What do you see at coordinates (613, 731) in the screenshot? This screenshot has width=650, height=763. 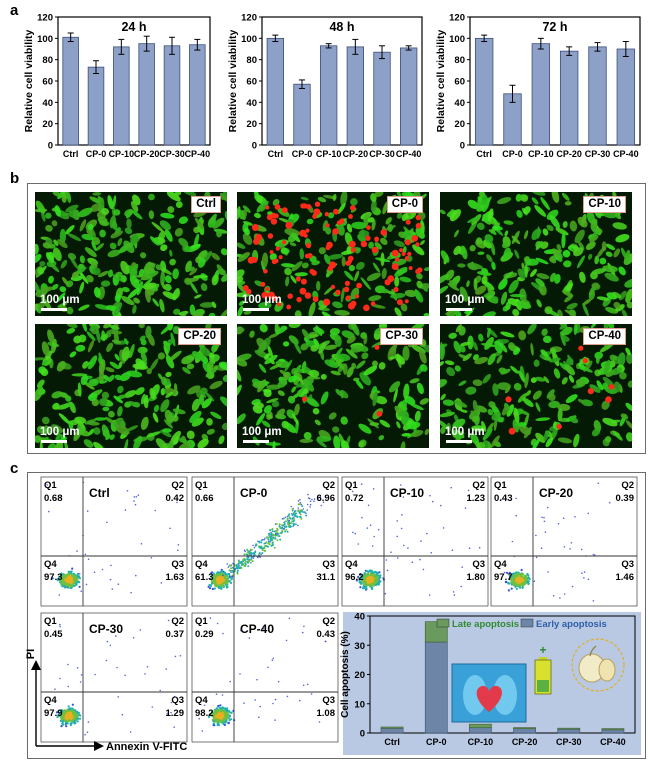 I see `bar-early-apoptosis` at bounding box center [613, 731].